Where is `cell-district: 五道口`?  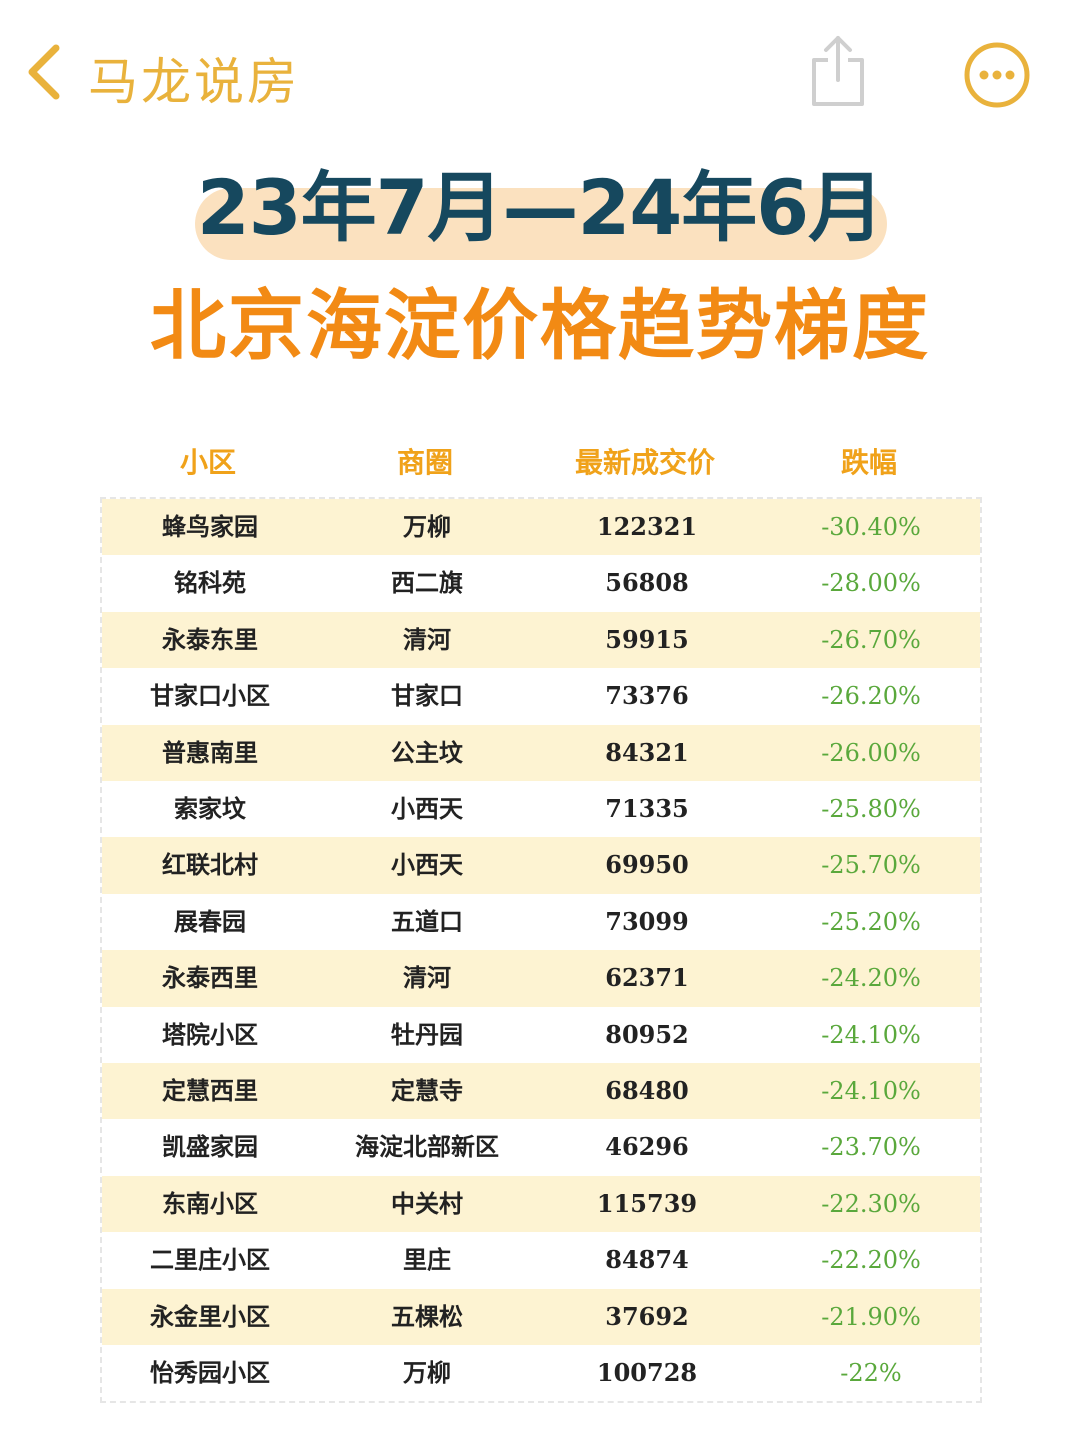
cell-district: 五道口 is located at coordinates (427, 921).